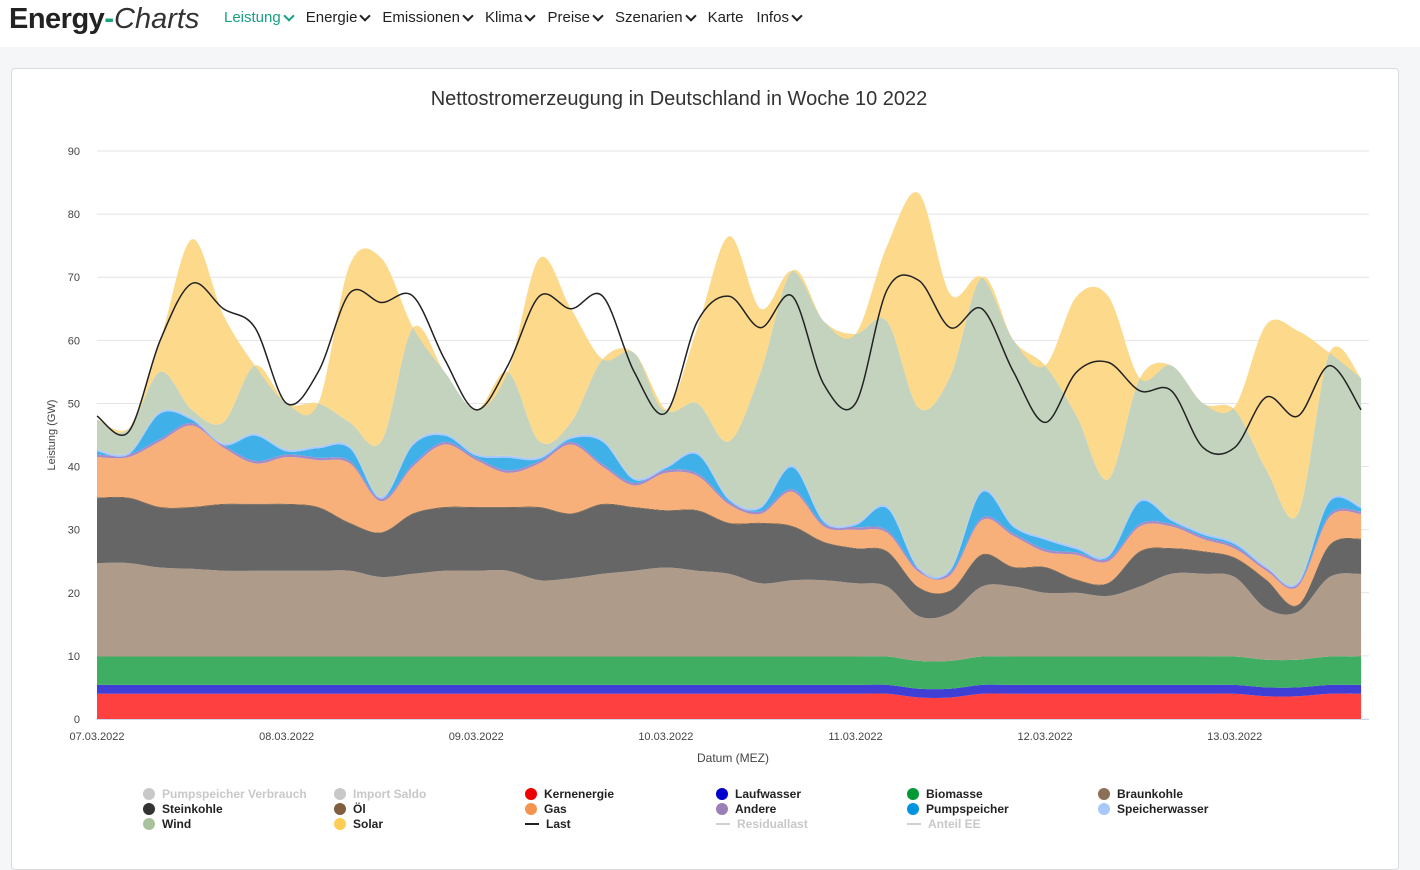  Describe the element at coordinates (729, 558) in the screenshot. I see `area-steinkohle` at that location.